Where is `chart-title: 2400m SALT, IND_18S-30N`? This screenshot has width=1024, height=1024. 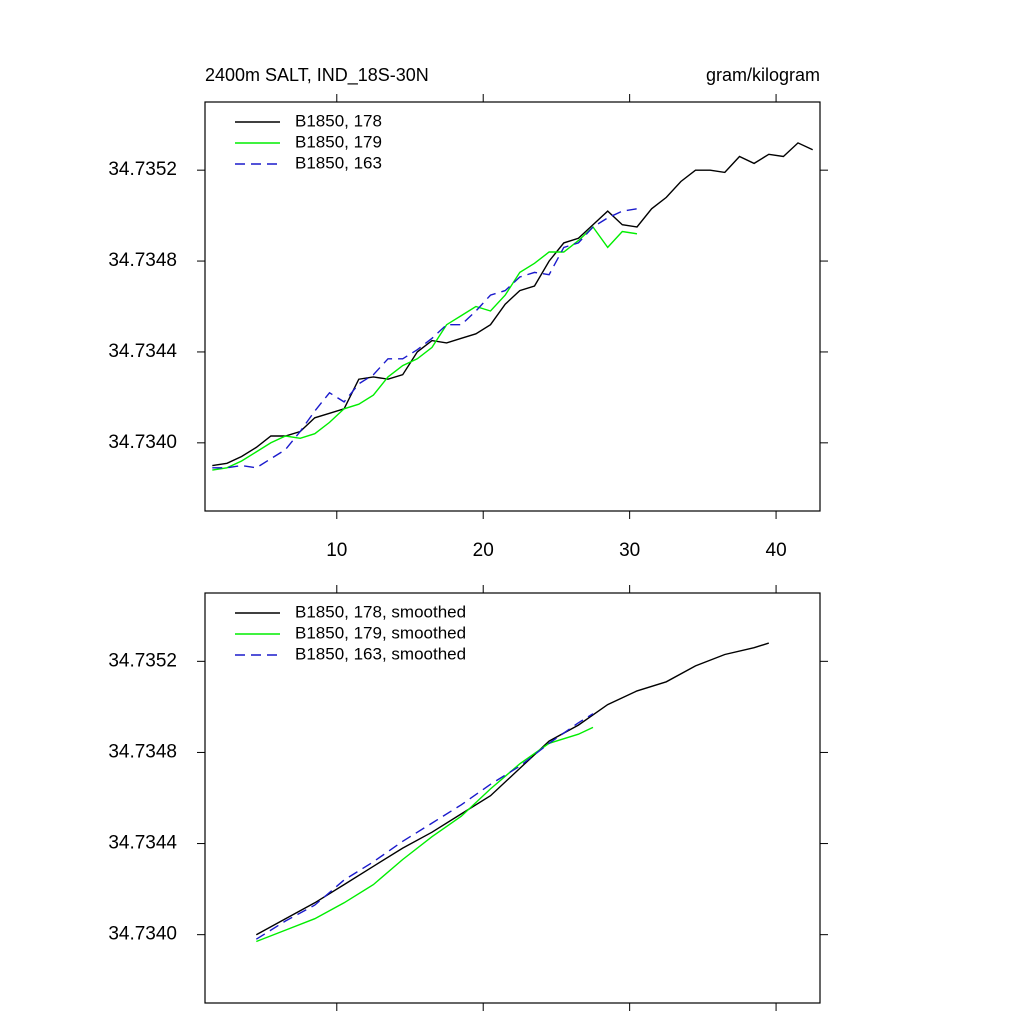 chart-title: 2400m SALT, IND_18S-30N is located at coordinates (317, 75).